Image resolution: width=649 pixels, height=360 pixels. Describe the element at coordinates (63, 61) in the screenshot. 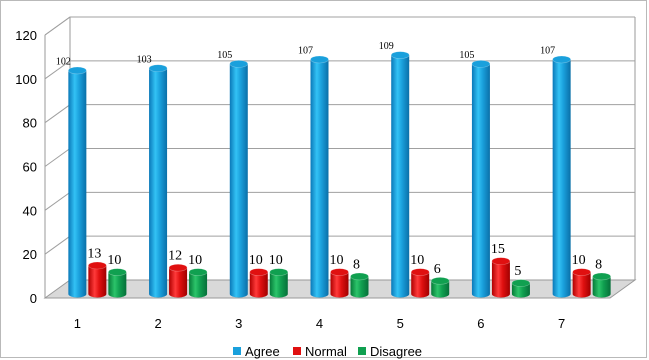

I see `data-label: 102` at that location.